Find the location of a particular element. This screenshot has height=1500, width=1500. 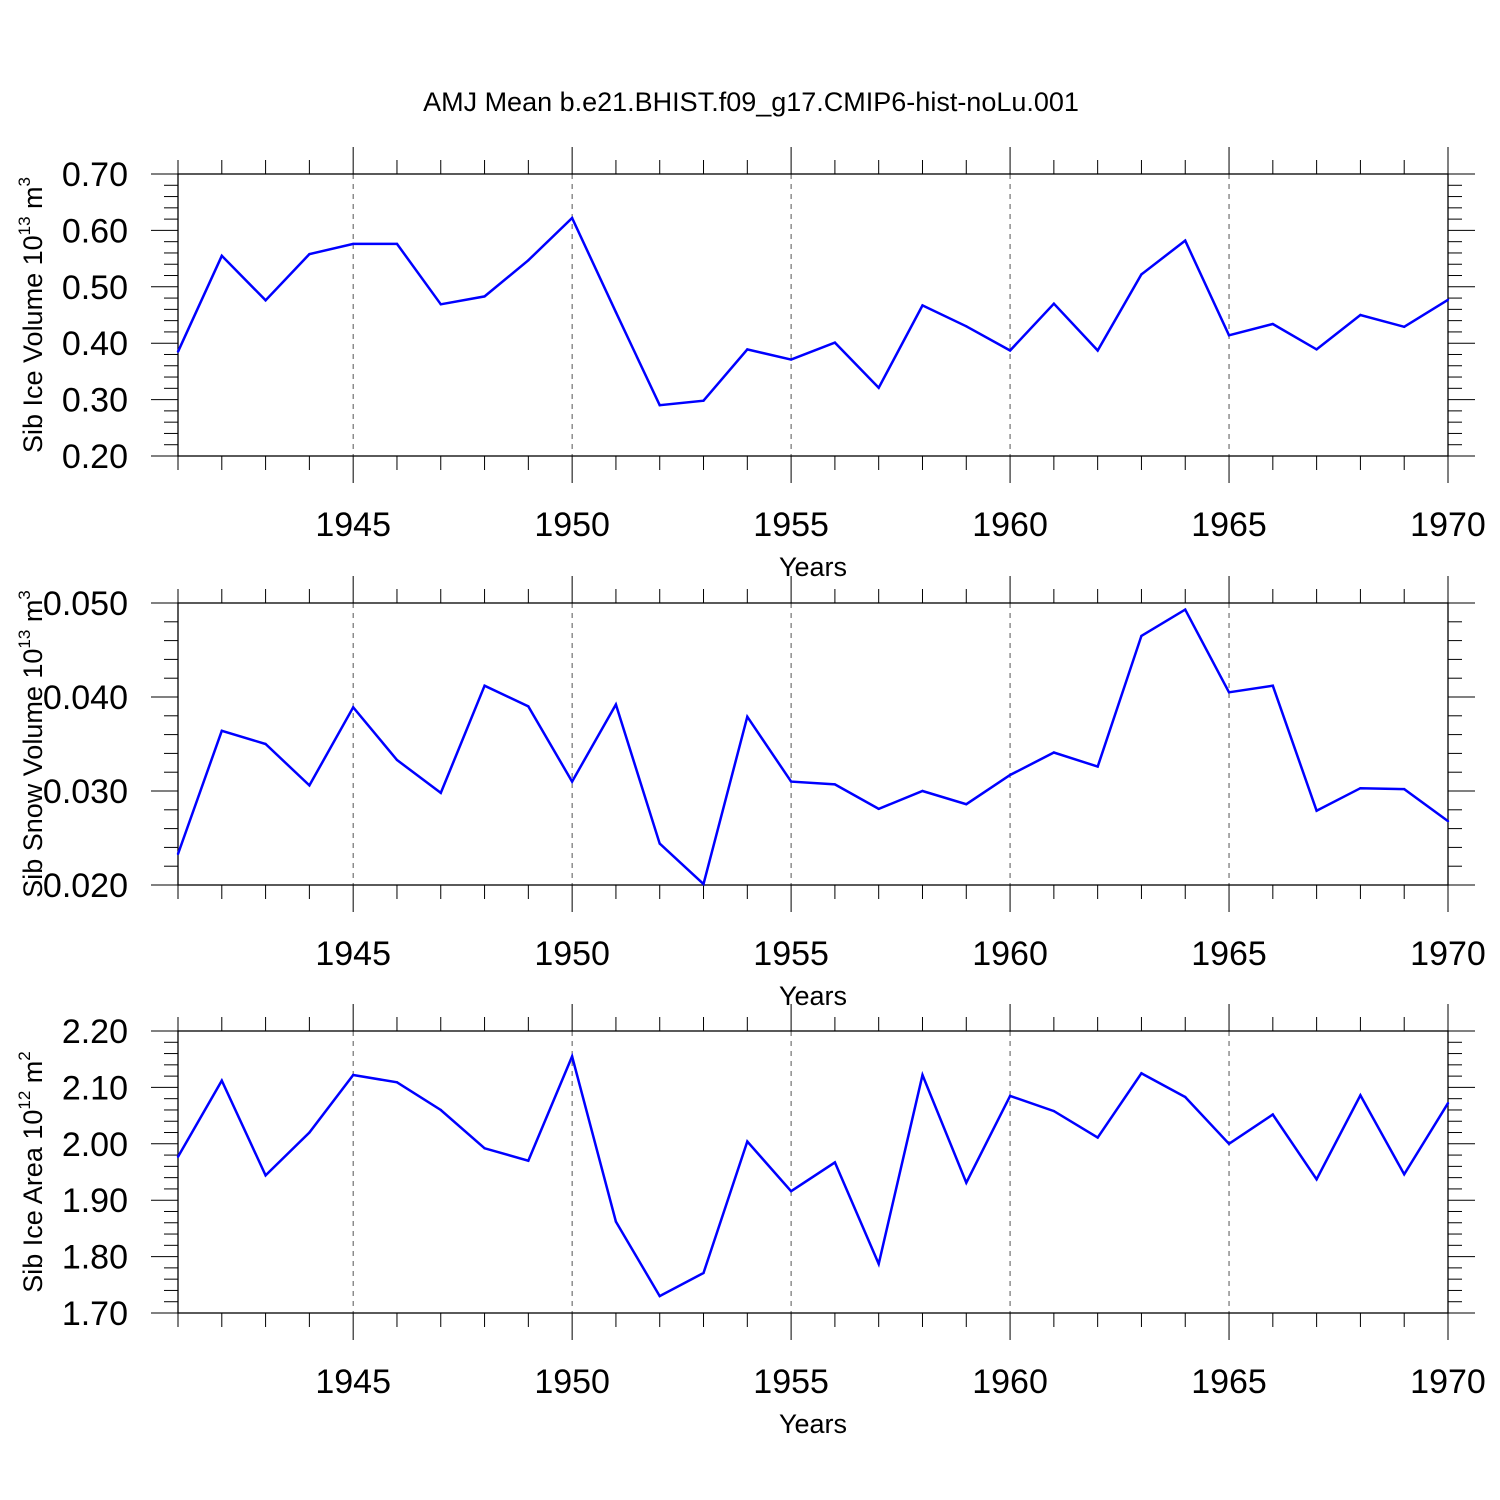

y-tick-label: 0.70 is located at coordinates (95, 175).